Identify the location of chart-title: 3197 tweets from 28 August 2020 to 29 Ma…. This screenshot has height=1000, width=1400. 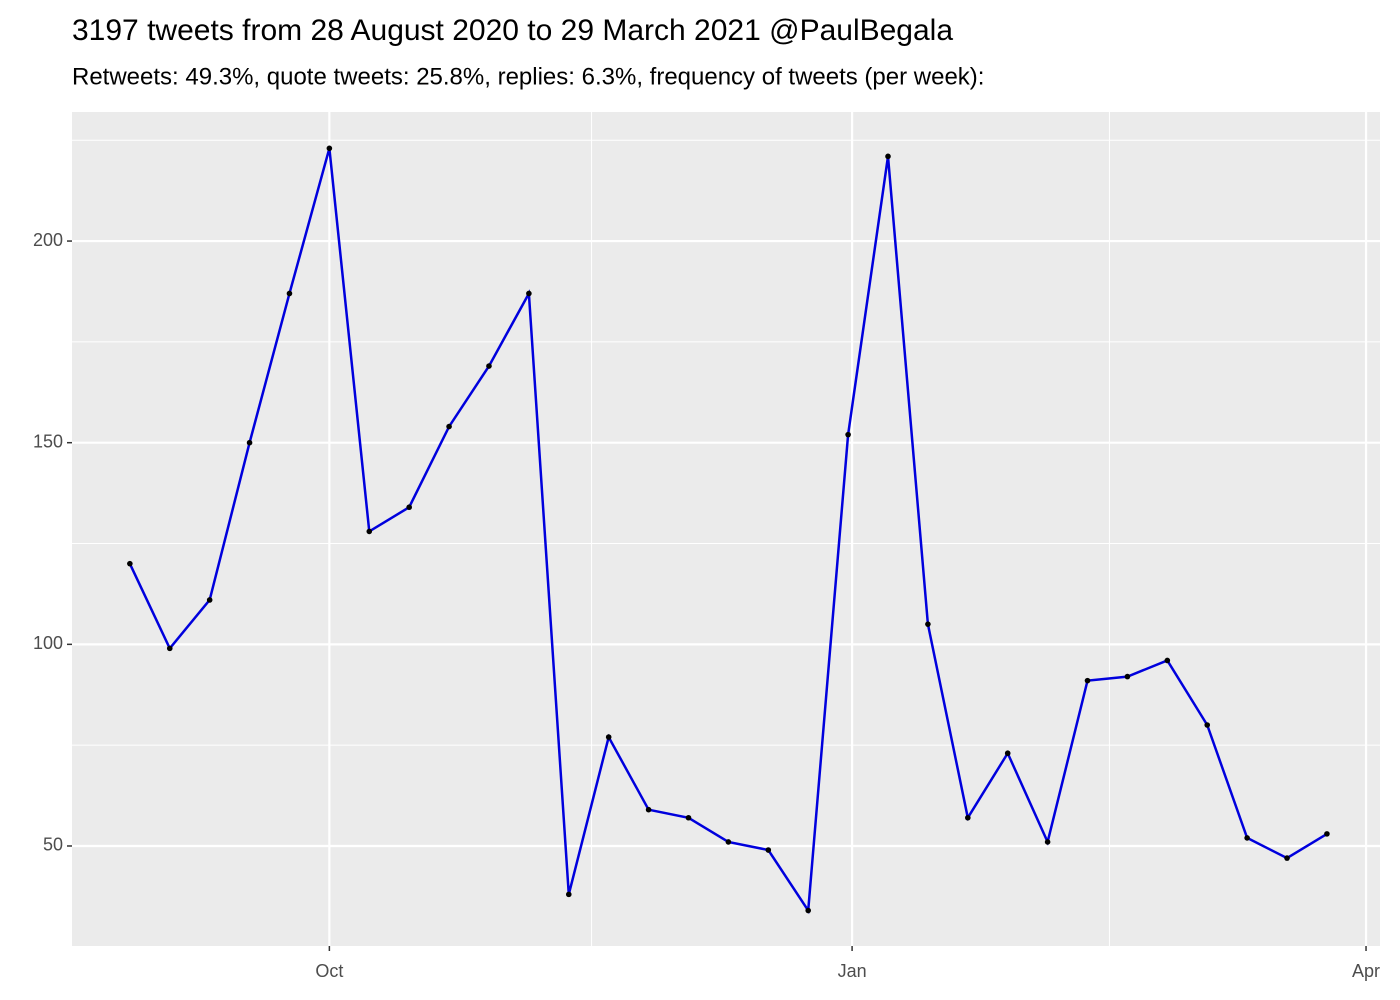
(512, 30).